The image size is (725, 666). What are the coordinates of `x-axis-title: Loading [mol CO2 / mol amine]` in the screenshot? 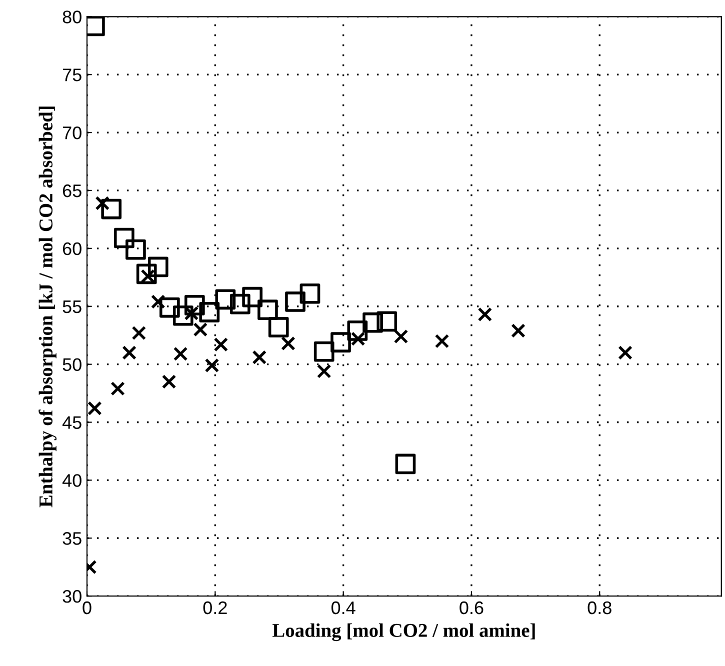 It's located at (403, 632).